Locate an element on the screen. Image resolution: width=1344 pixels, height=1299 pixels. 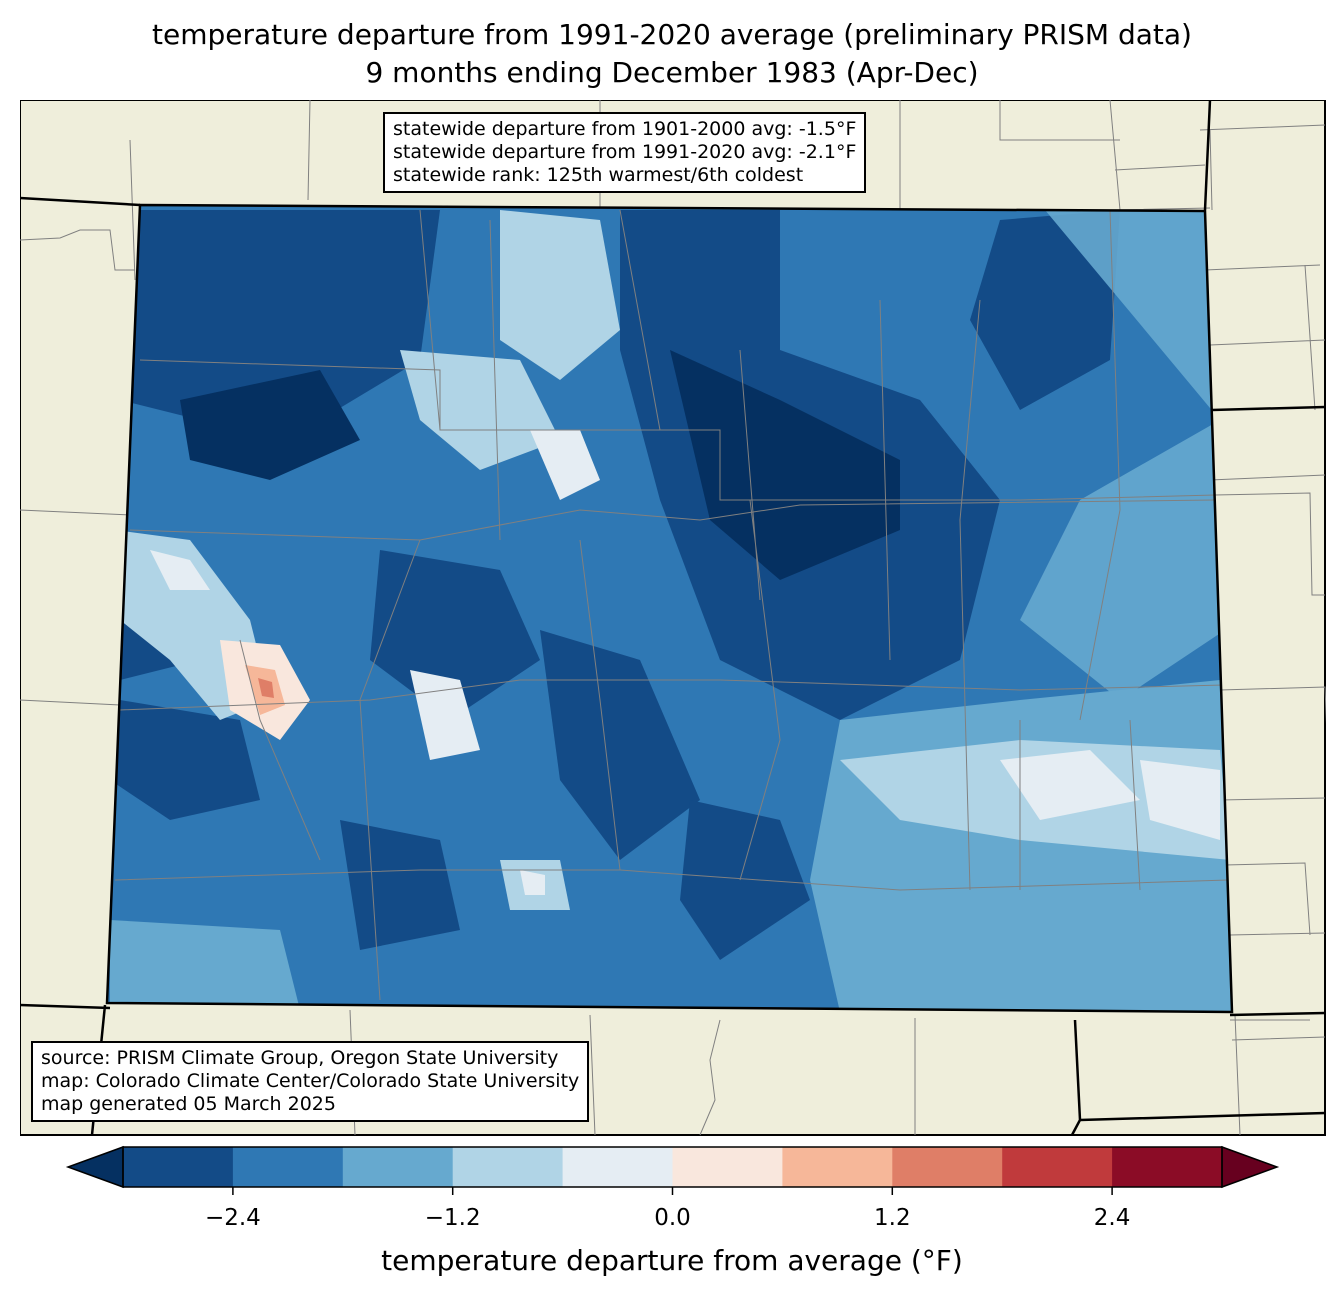
colorbar-tick-label: 0.0 is located at coordinates (672, 1218).